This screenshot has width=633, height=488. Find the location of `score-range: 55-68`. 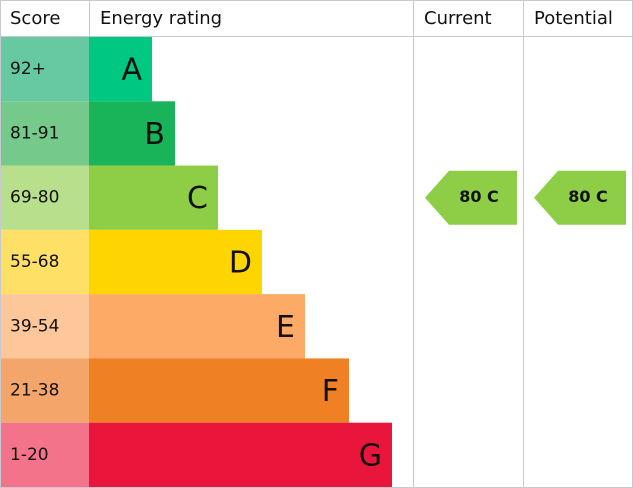

score-range: 55-68 is located at coordinates (34, 262).